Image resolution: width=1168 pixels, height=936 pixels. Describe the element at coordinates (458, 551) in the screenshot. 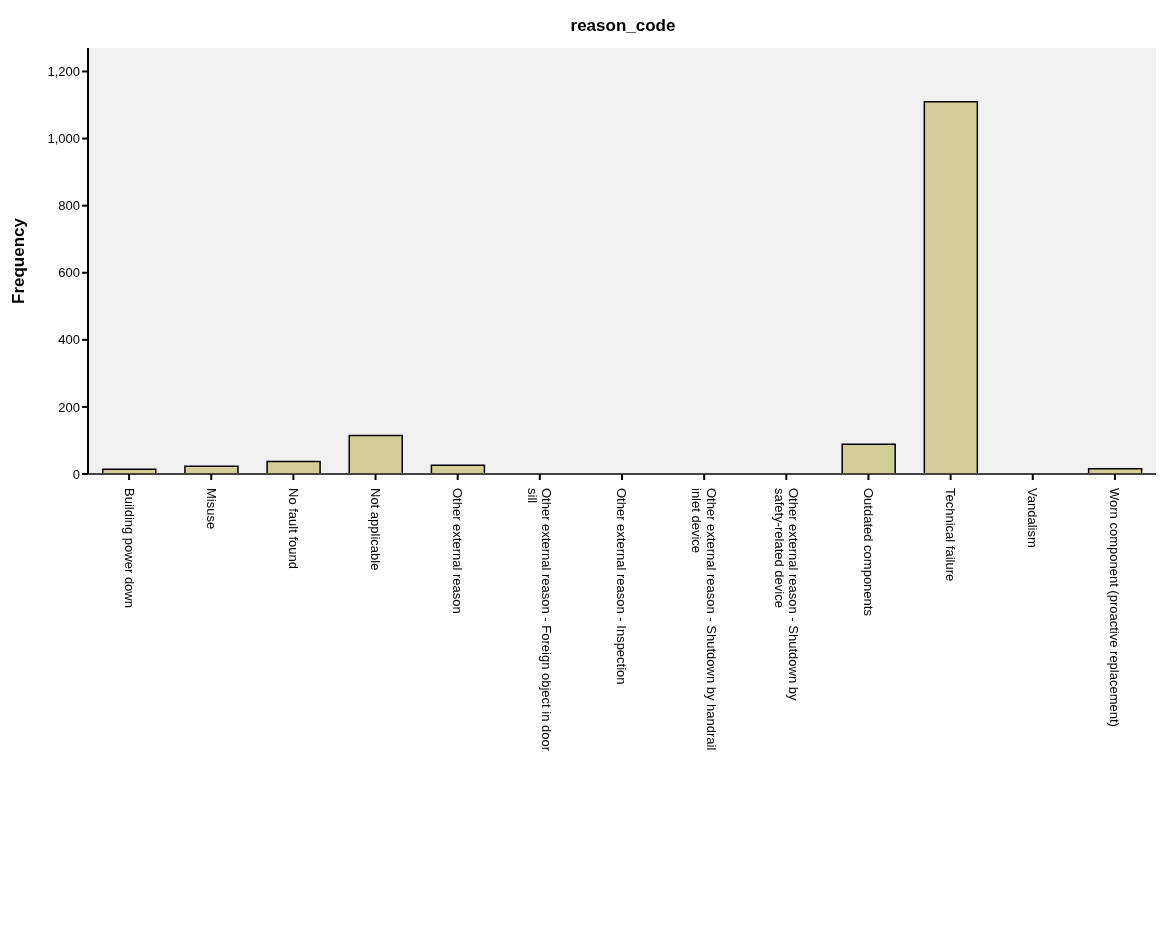

I see `x-tick-label: Other external reason` at that location.